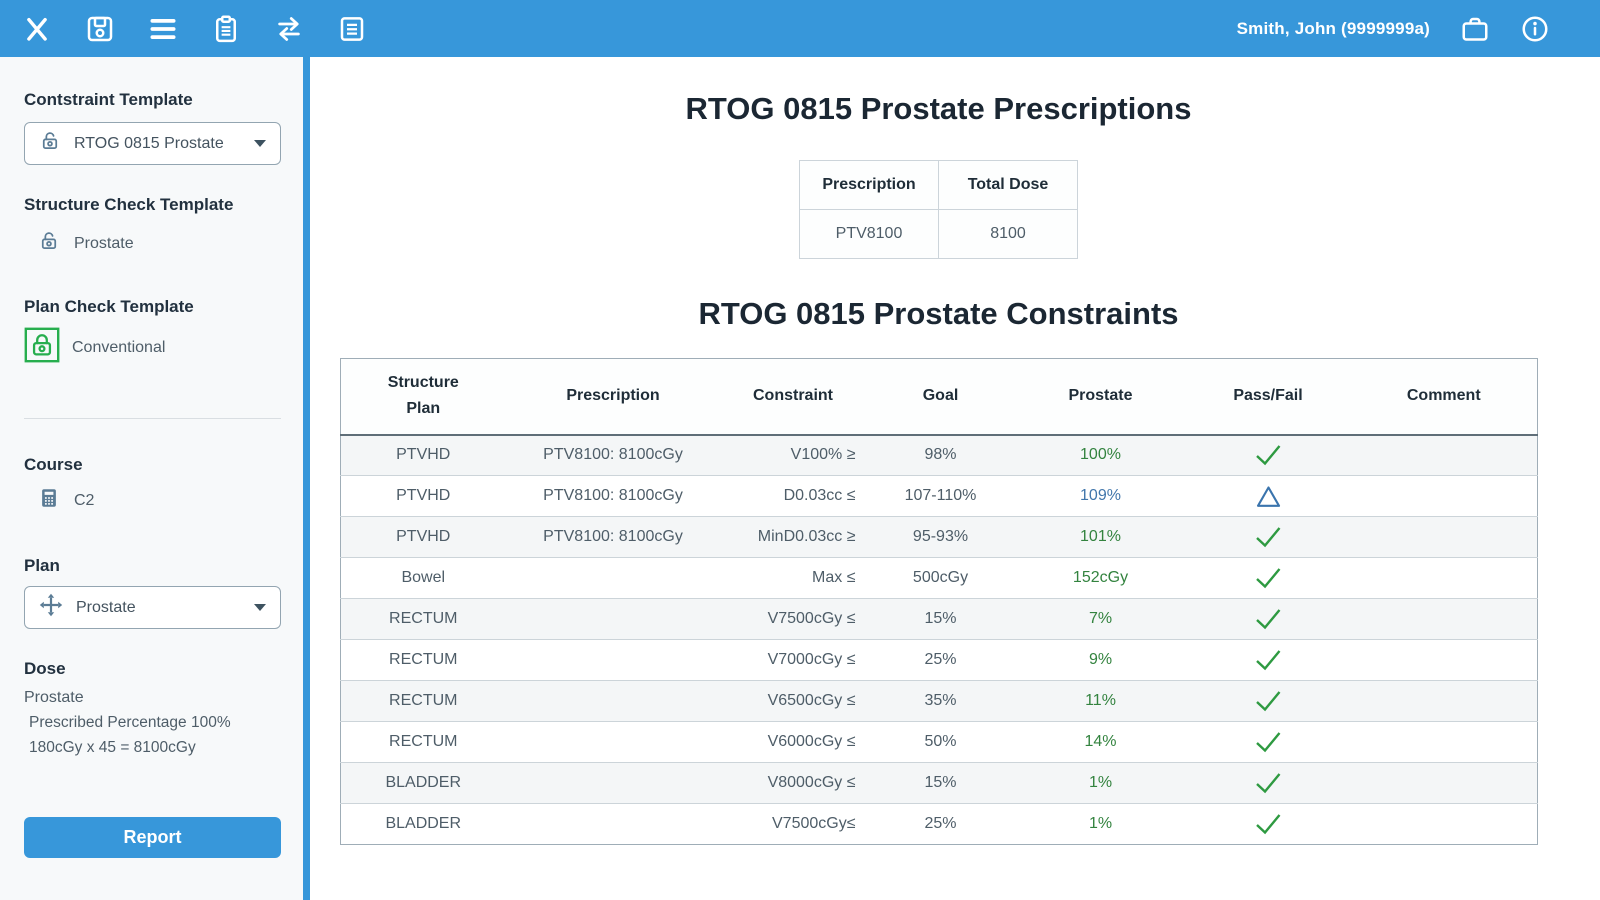 This screenshot has height=900, width=1600. I want to click on cell-constraint: V100% ≥, so click(793, 455).